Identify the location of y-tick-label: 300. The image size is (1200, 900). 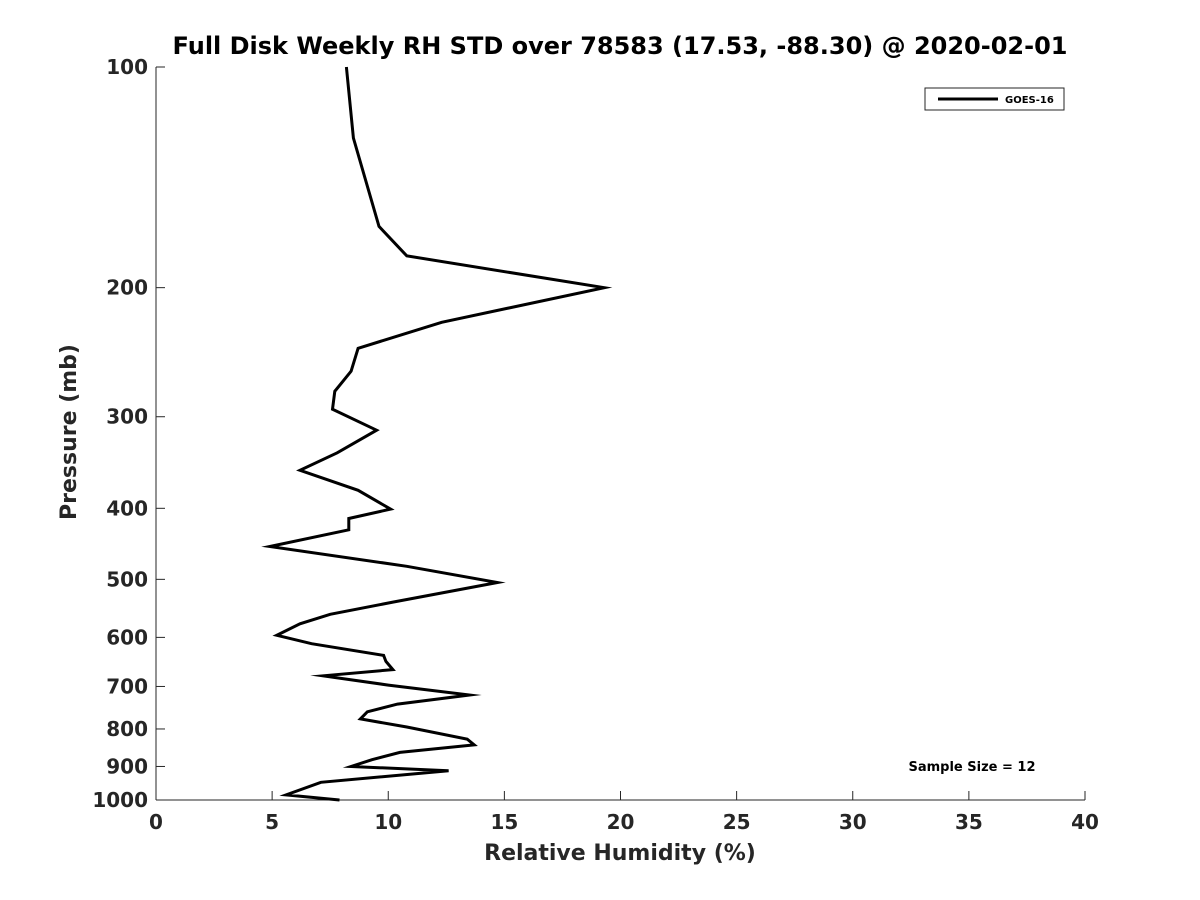
(127, 417).